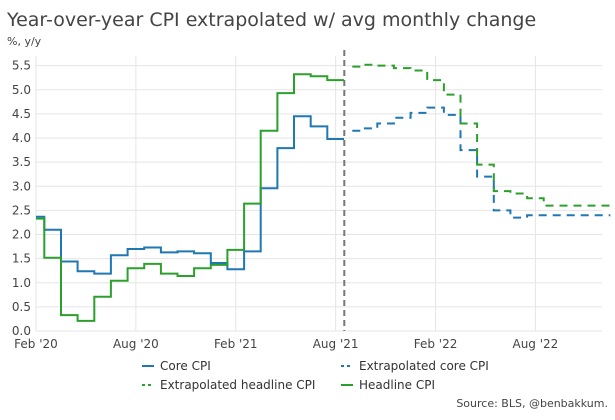 This screenshot has width=615, height=420. Describe the element at coordinates (185, 366) in the screenshot. I see `legend-label: Core CPI` at that location.